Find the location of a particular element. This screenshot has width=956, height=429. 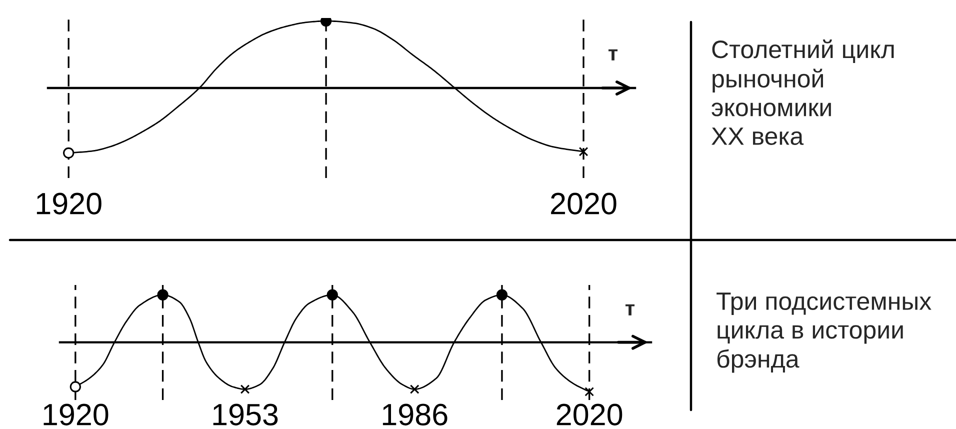

x-tick-label: 1953 is located at coordinates (245, 415).